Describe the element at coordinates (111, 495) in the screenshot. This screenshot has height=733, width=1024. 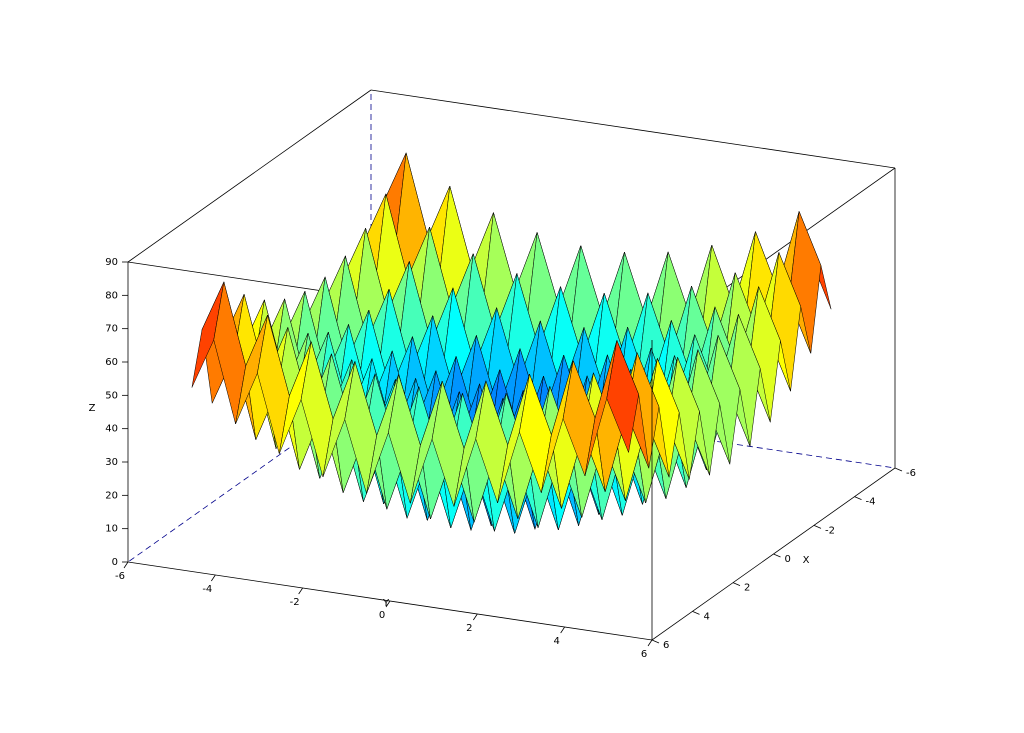
I see `z-tick-label: 20` at that location.